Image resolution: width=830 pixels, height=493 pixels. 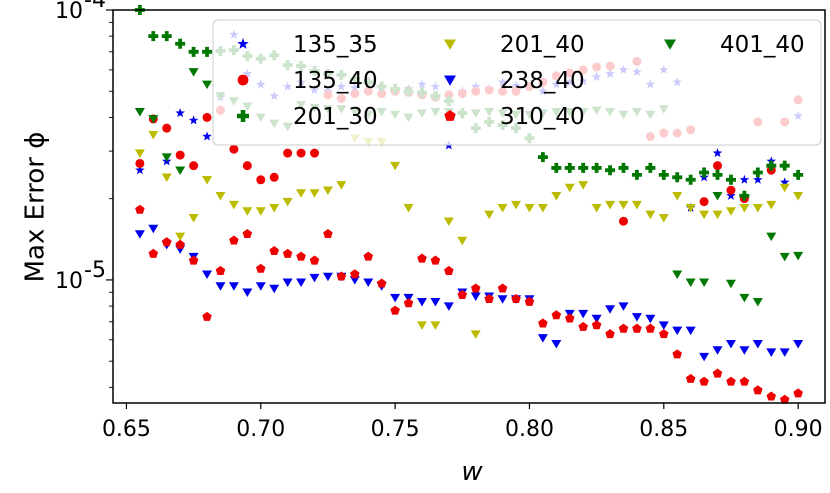 What do you see at coordinates (542, 45) in the screenshot?
I see `legend-label: 201_40` at bounding box center [542, 45].